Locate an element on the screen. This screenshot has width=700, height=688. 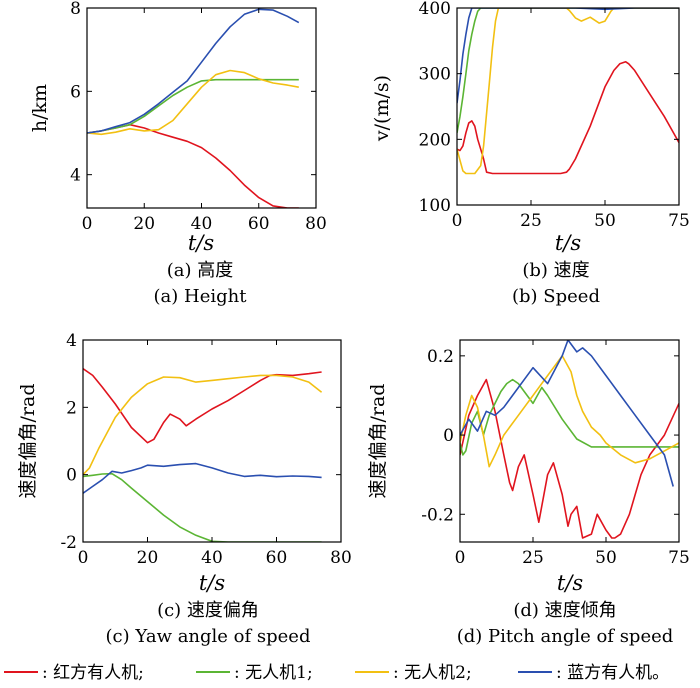
y-tick-label: 100 is located at coordinates (435, 206).